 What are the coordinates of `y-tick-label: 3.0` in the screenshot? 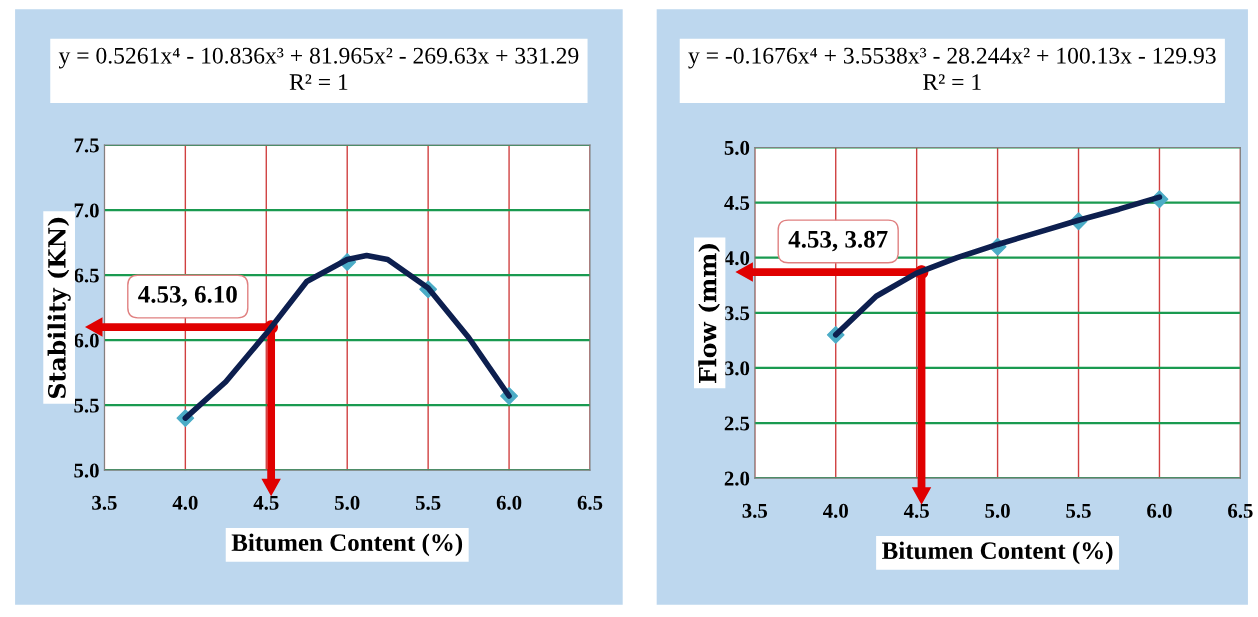 It's located at (737, 368).